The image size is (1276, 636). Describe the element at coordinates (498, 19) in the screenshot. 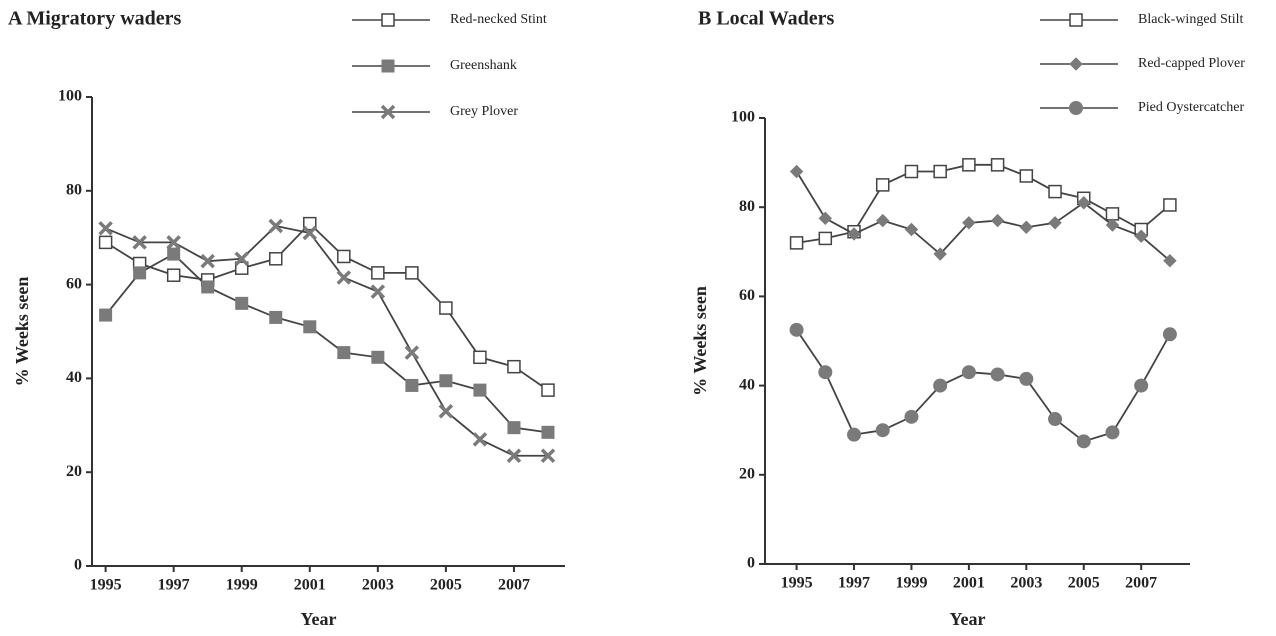

I see `legend-label: Red-necked Stint` at that location.